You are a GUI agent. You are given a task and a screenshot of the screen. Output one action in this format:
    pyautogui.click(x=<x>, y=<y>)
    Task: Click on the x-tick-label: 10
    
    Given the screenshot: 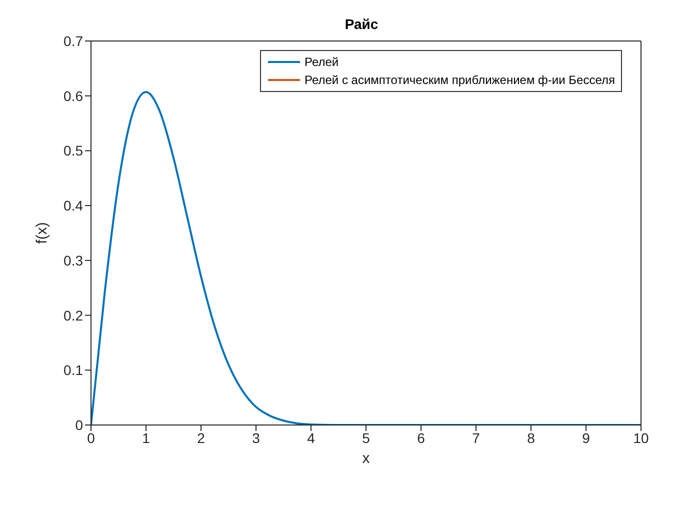 What is the action you would take?
    pyautogui.click(x=641, y=438)
    